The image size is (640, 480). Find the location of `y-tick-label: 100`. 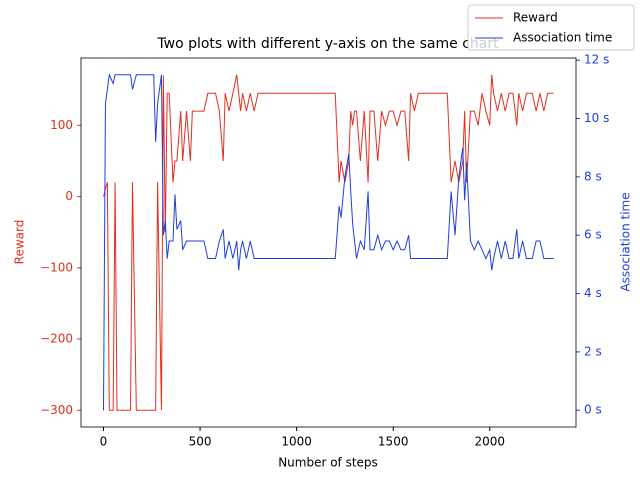

y-tick-label: 100 is located at coordinates (61, 125).